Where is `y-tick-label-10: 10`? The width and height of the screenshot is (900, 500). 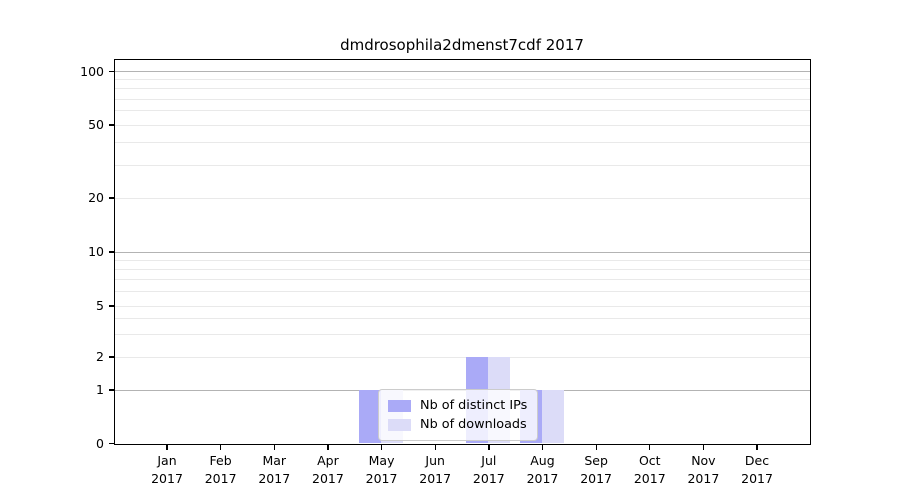 y-tick-label-10: 10 is located at coordinates (96, 251).